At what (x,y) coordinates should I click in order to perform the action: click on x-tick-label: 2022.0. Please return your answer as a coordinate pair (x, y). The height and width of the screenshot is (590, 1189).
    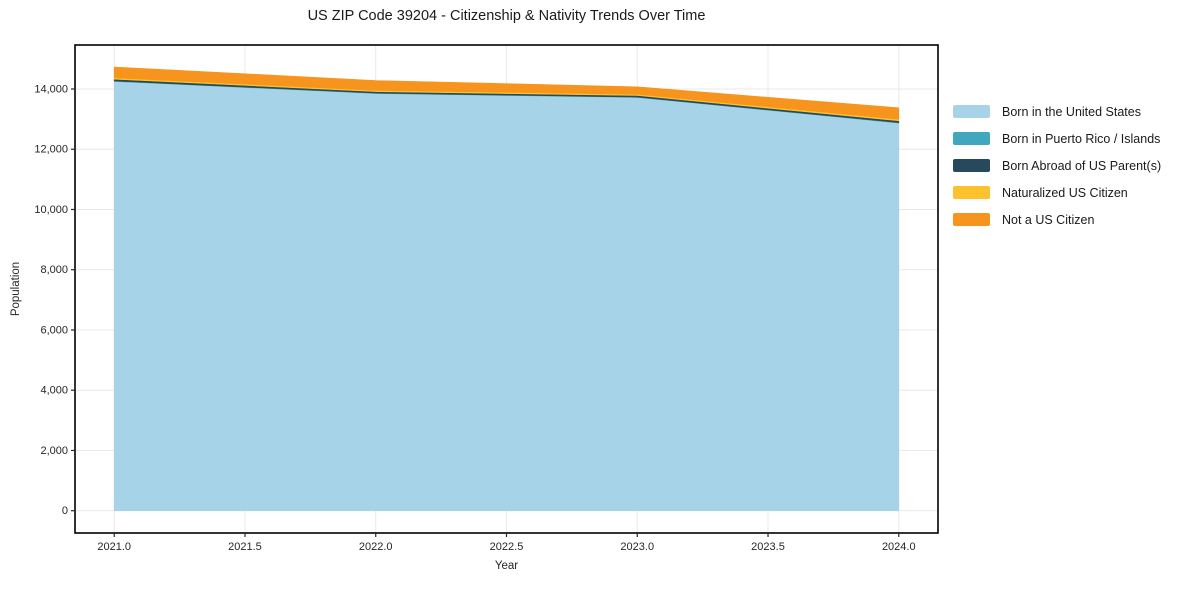
    Looking at the image, I should click on (376, 547).